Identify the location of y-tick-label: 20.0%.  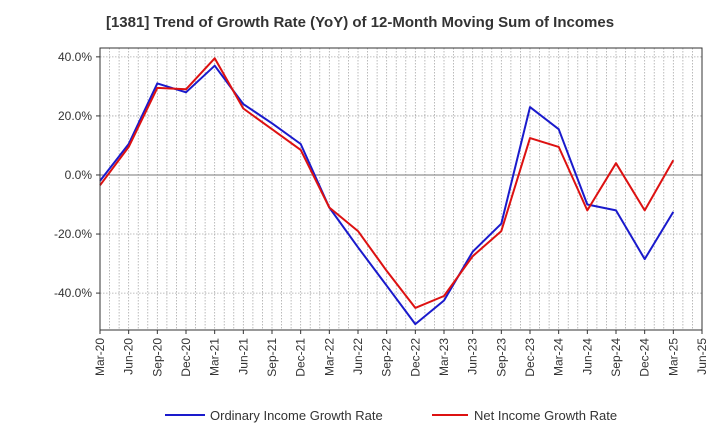
(75, 116).